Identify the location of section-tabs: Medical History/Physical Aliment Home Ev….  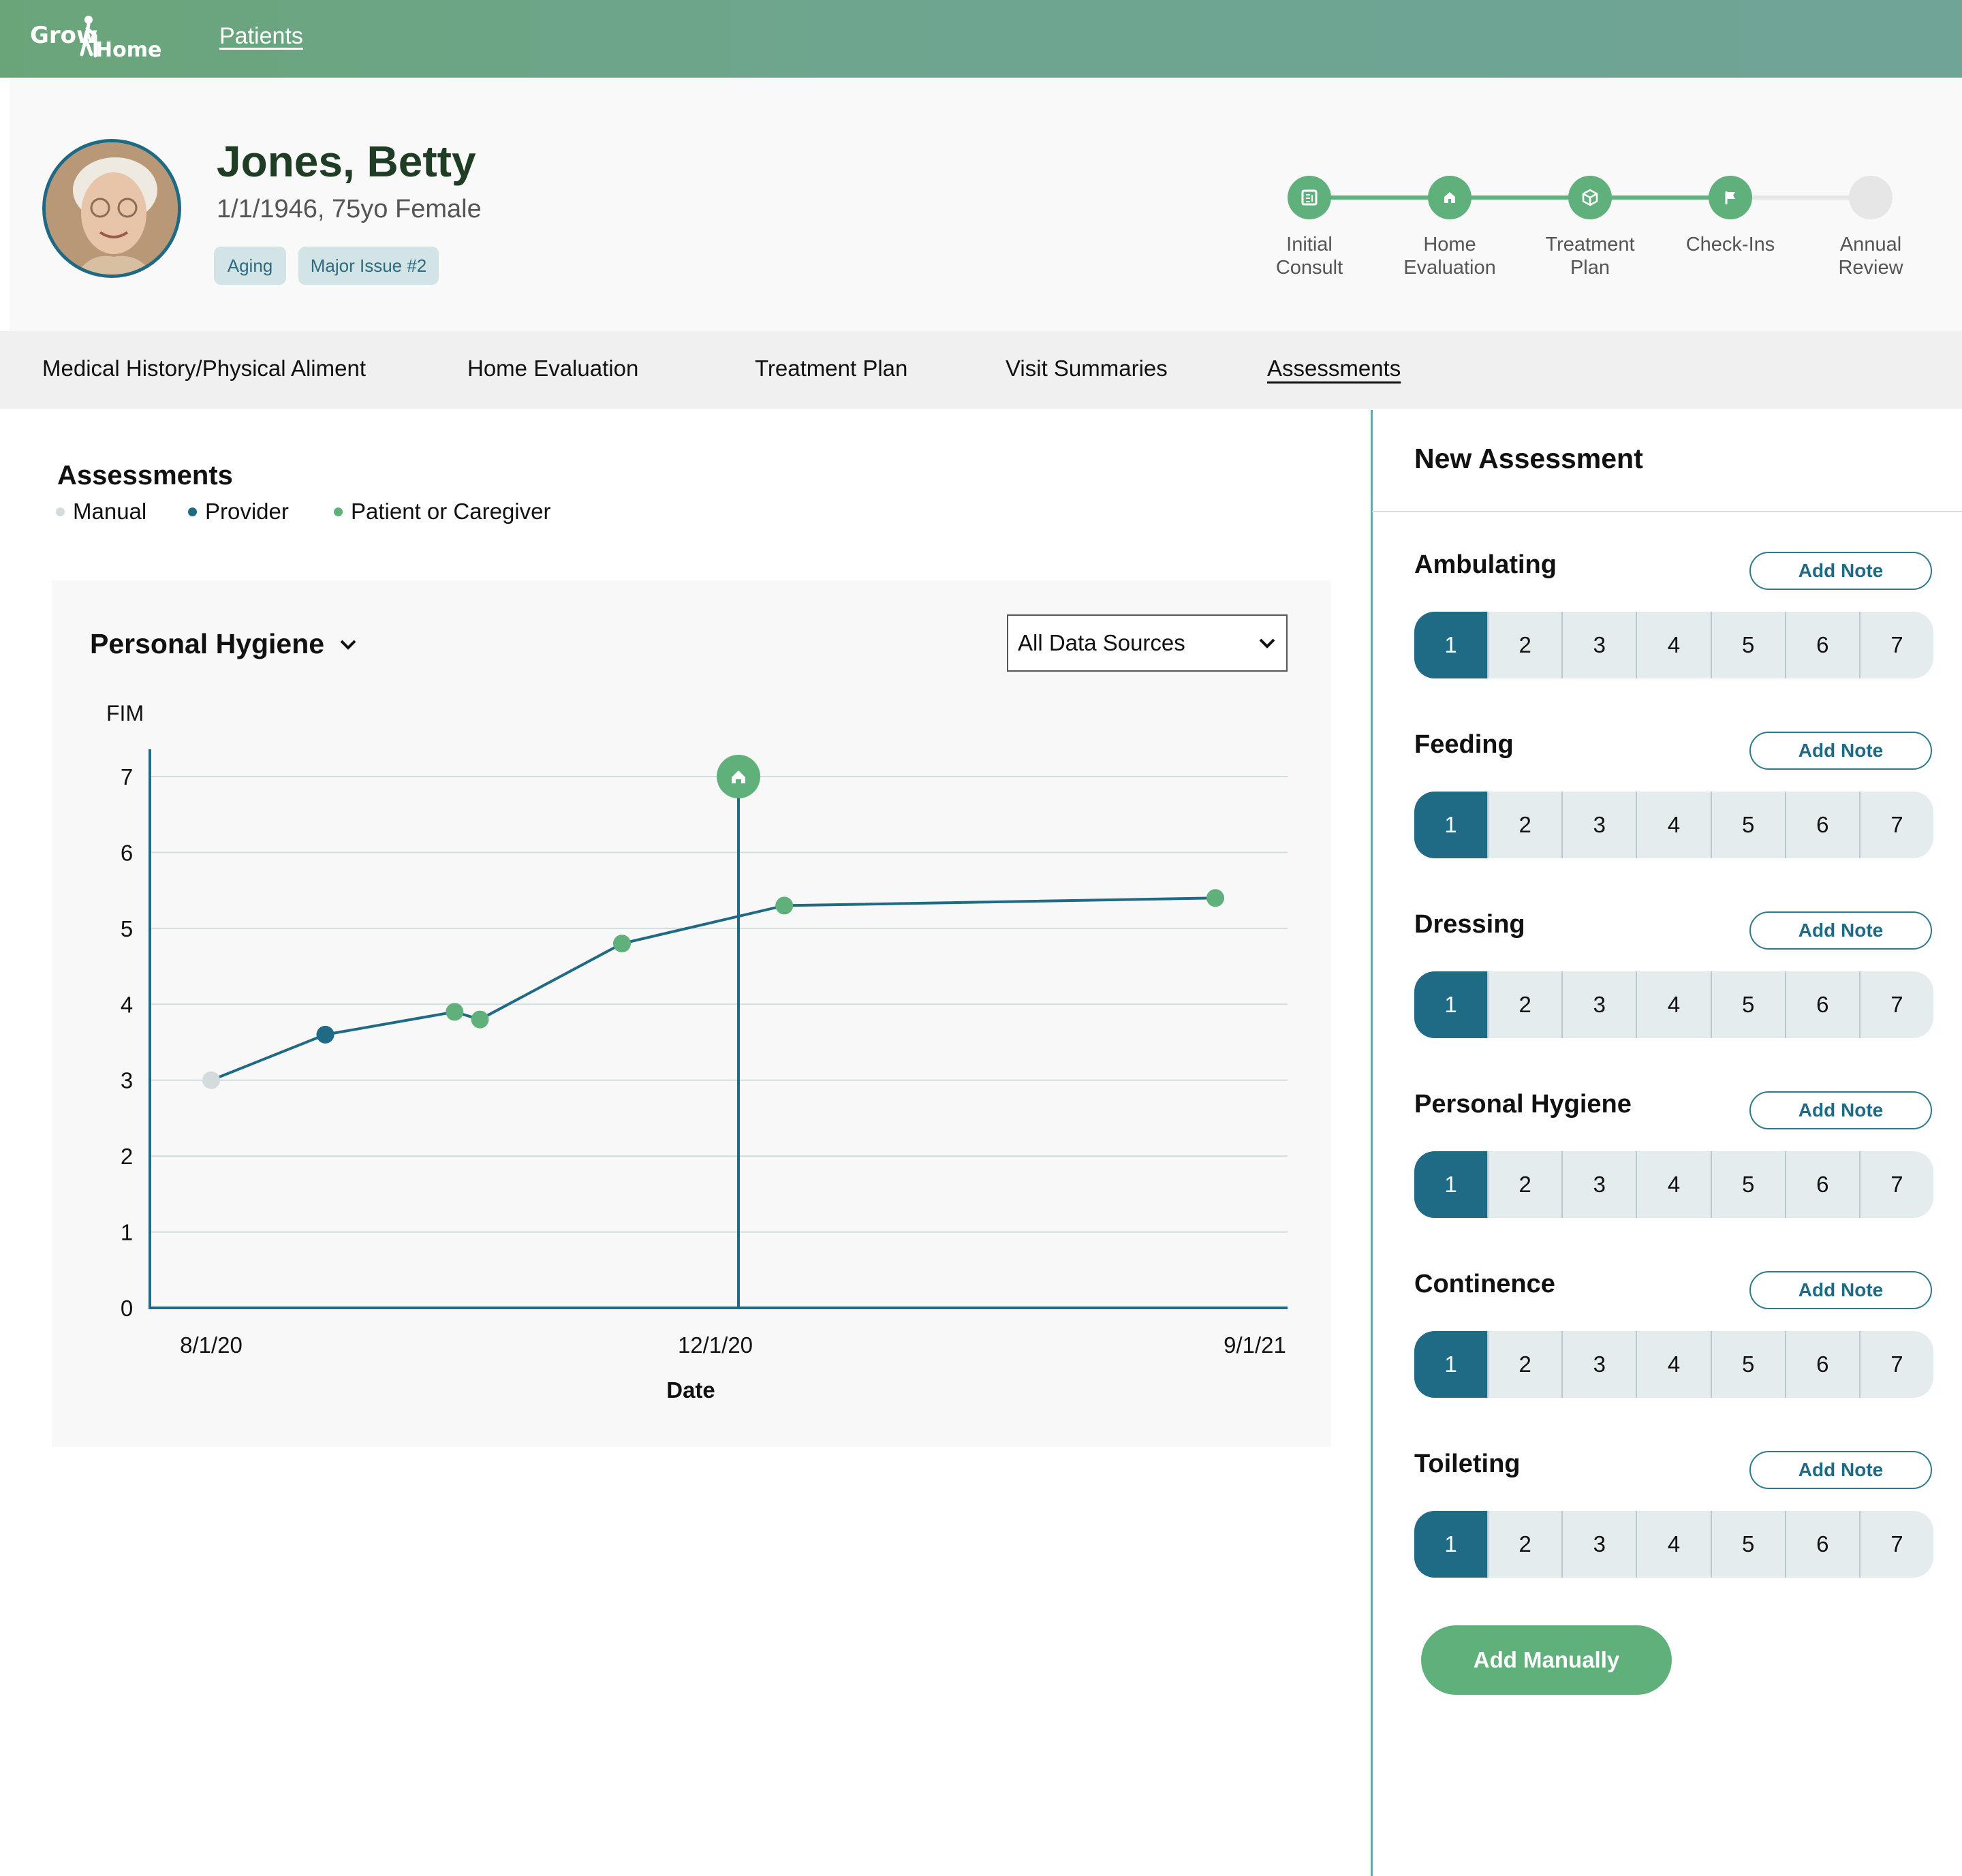
(981, 370).